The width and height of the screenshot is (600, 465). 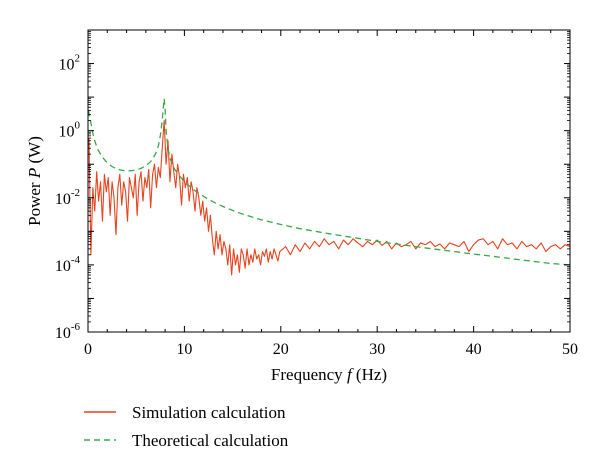 I want to click on x-tick-label: 10, so click(x=184, y=349).